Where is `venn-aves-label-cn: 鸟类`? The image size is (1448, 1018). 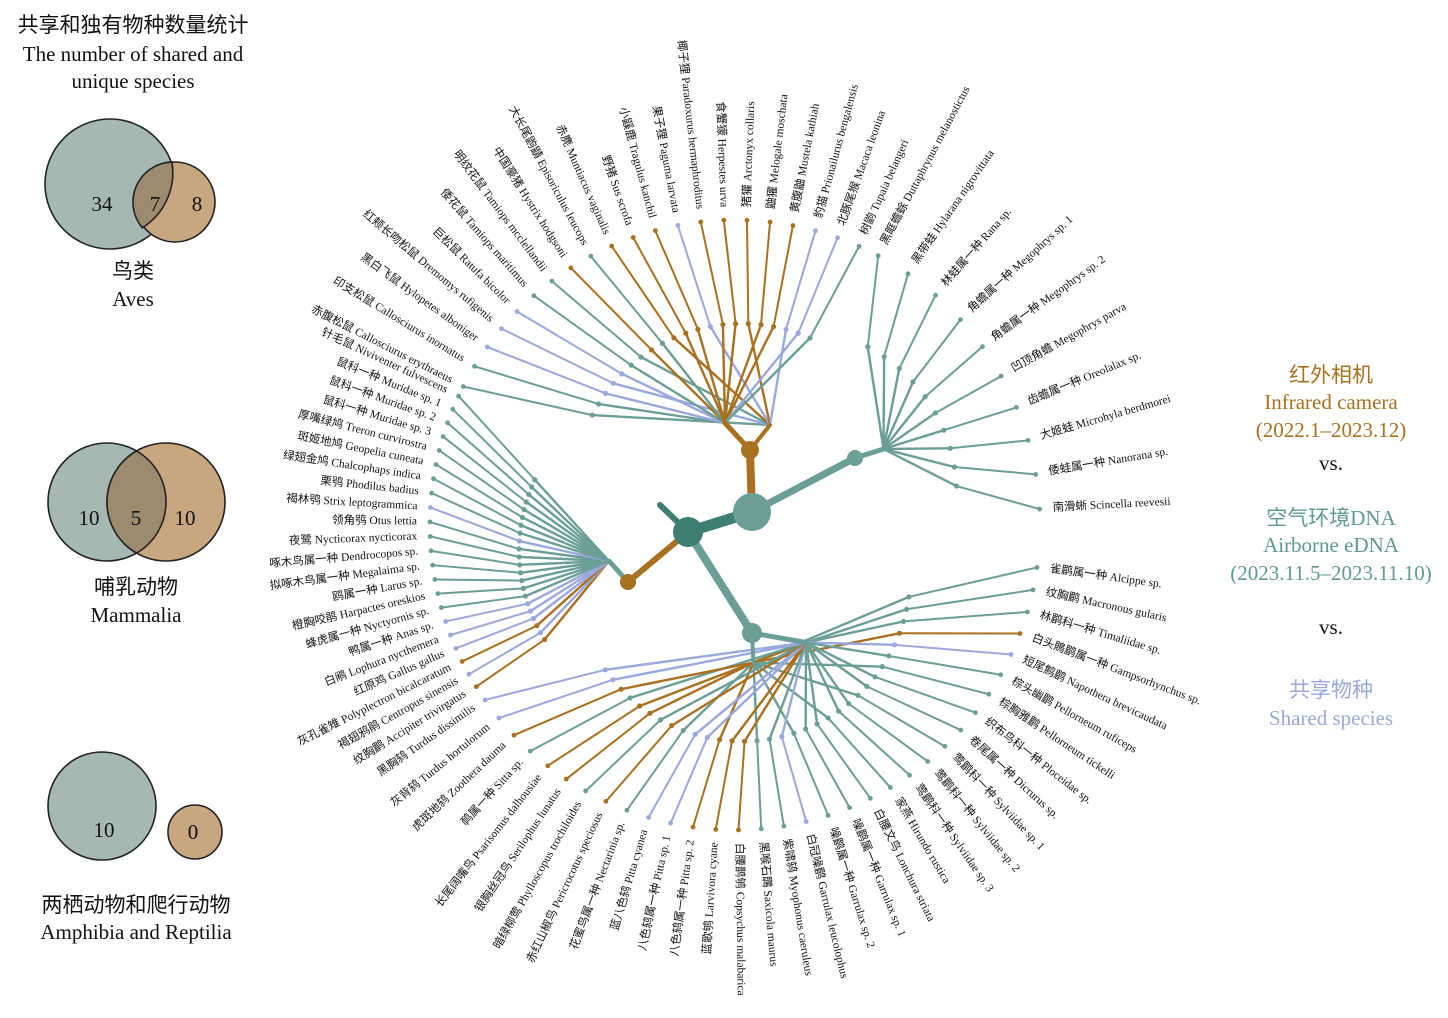 venn-aves-label-cn: 鸟类 is located at coordinates (133, 271).